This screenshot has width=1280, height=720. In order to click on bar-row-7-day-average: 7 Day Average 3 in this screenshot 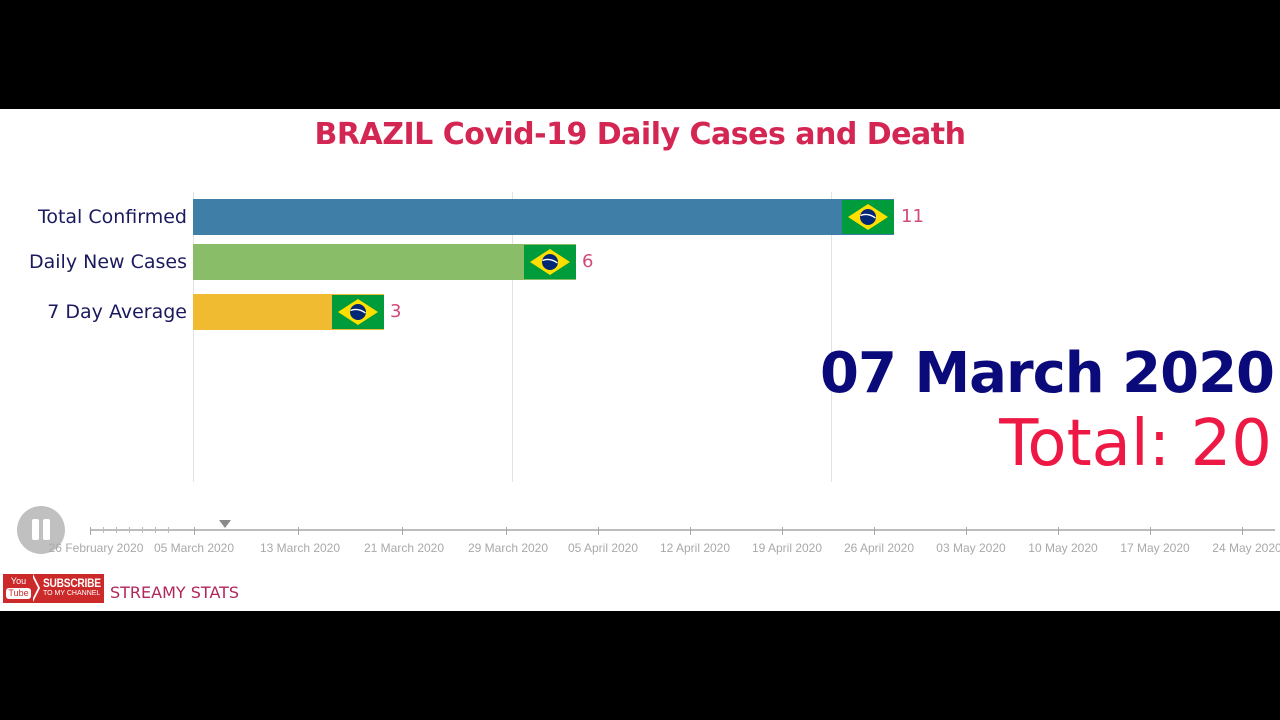, I will do `click(640, 312)`.